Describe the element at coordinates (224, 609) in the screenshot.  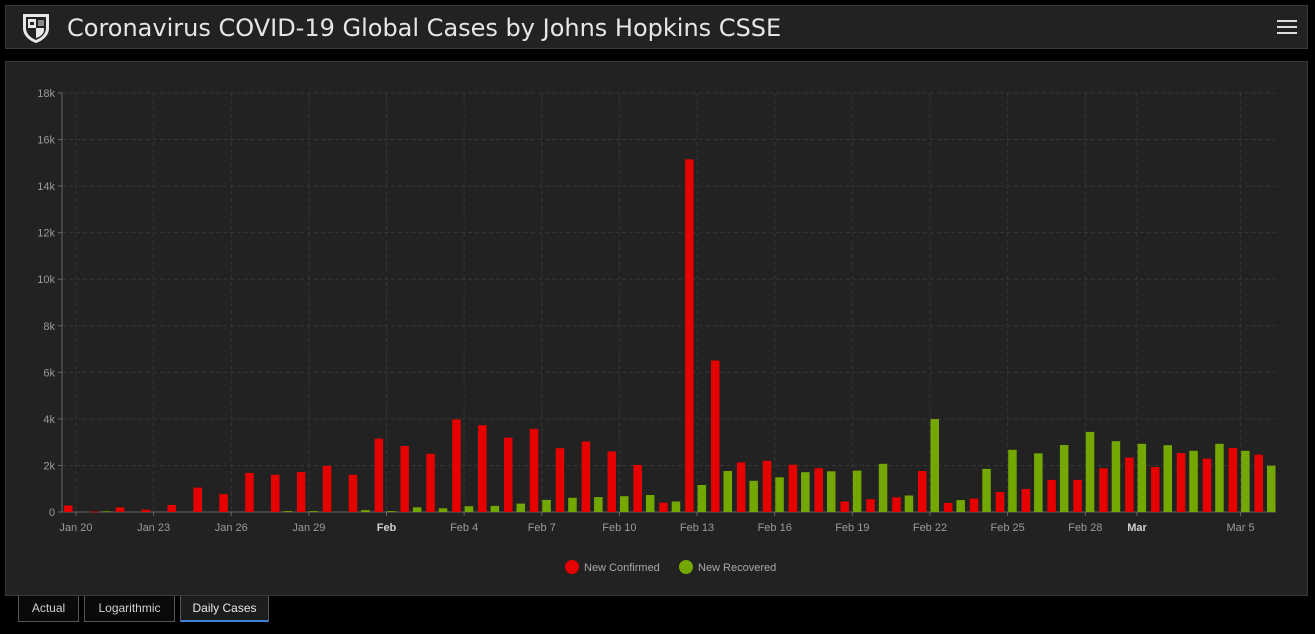
I see `tab-daily-cases: Daily Cases` at that location.